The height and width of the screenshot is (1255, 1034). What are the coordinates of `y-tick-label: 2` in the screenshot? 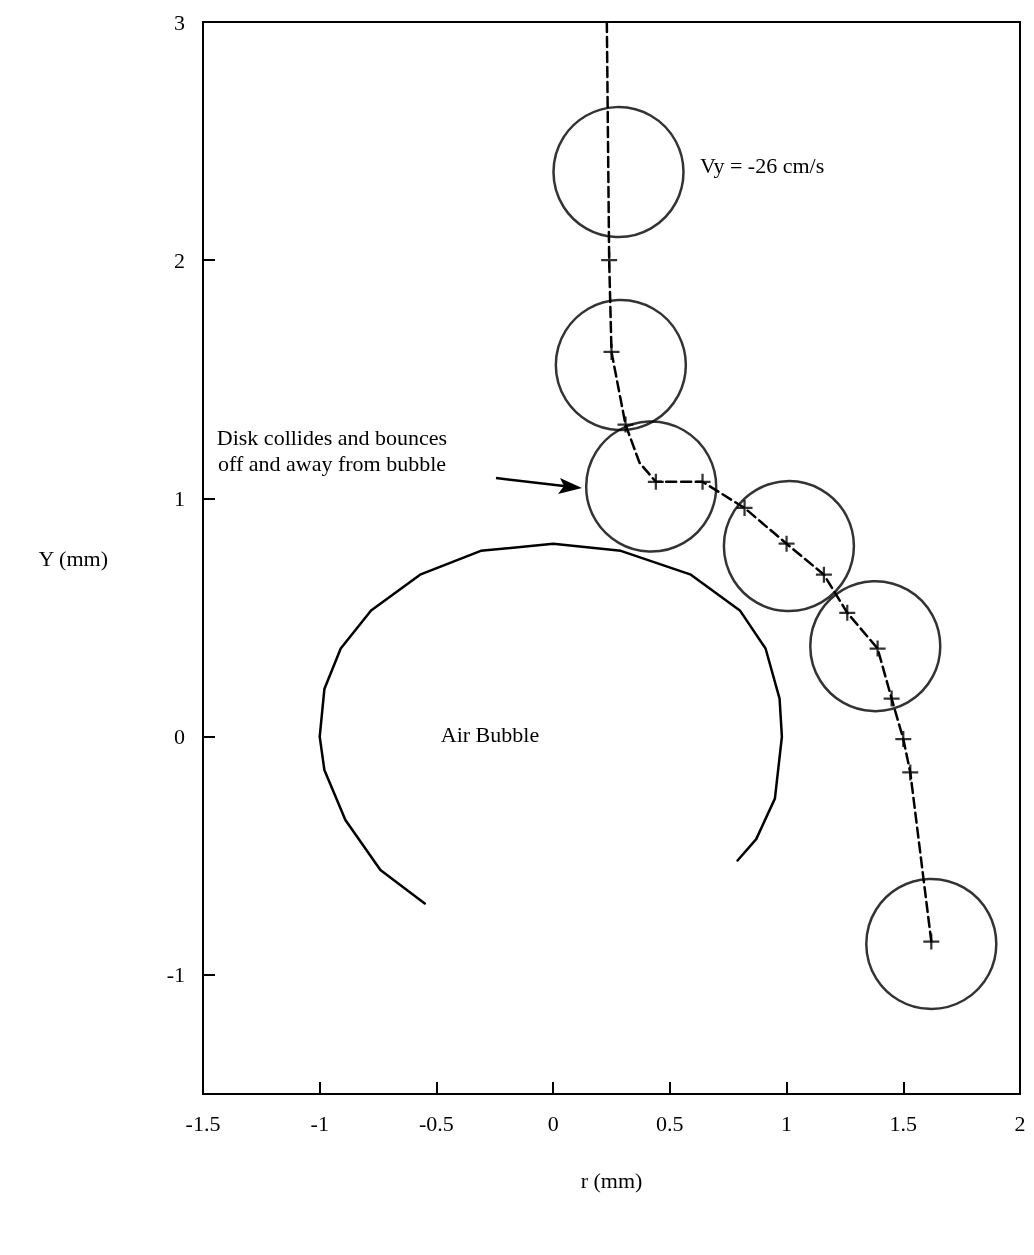 It's located at (179, 260).